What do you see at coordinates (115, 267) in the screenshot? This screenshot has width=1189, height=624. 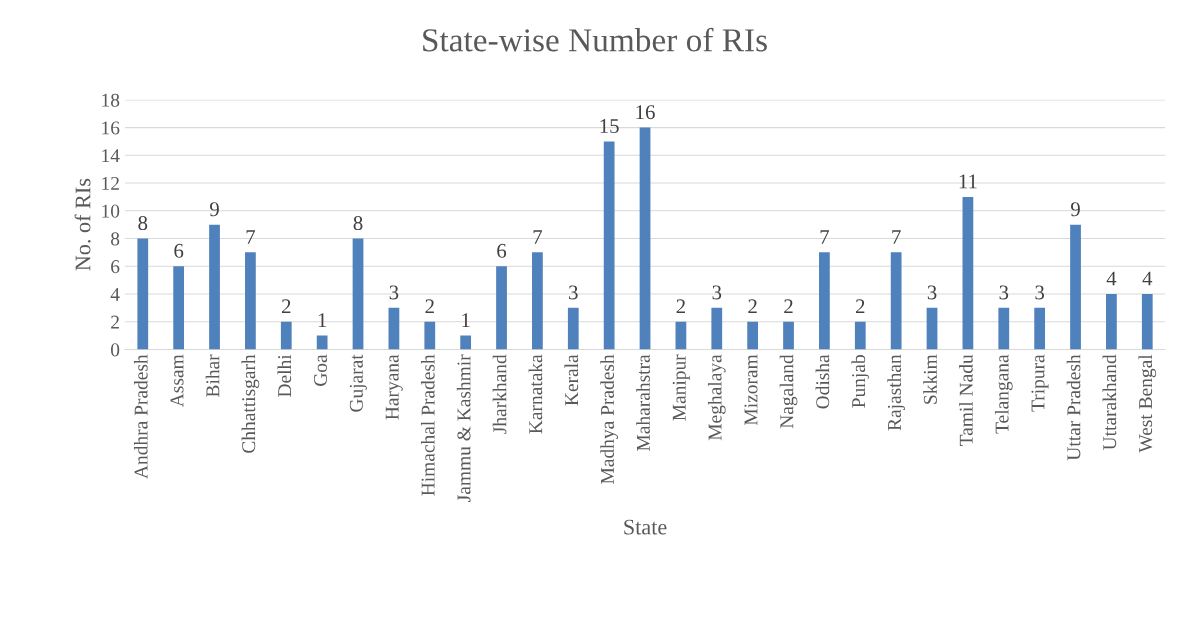 I see `y-tick-label: 6` at bounding box center [115, 267].